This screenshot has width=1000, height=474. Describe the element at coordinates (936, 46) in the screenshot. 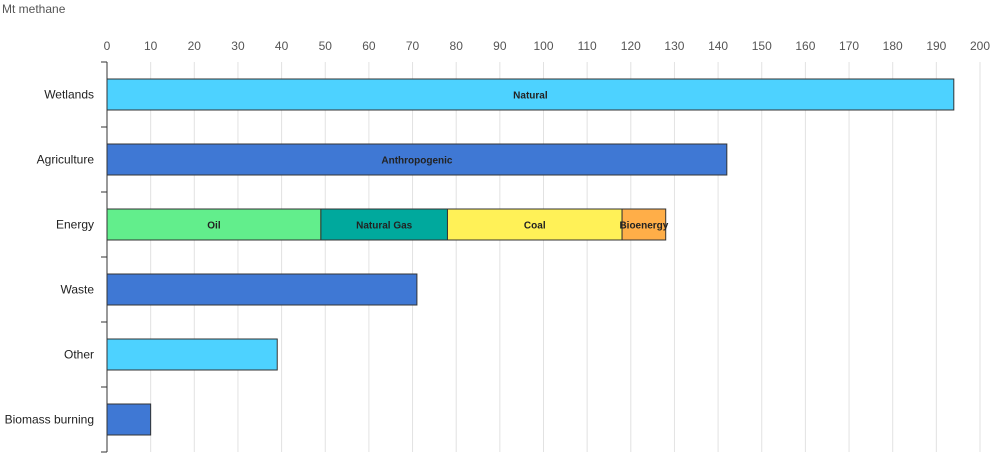

I see `x-tick-label-190: 190` at that location.